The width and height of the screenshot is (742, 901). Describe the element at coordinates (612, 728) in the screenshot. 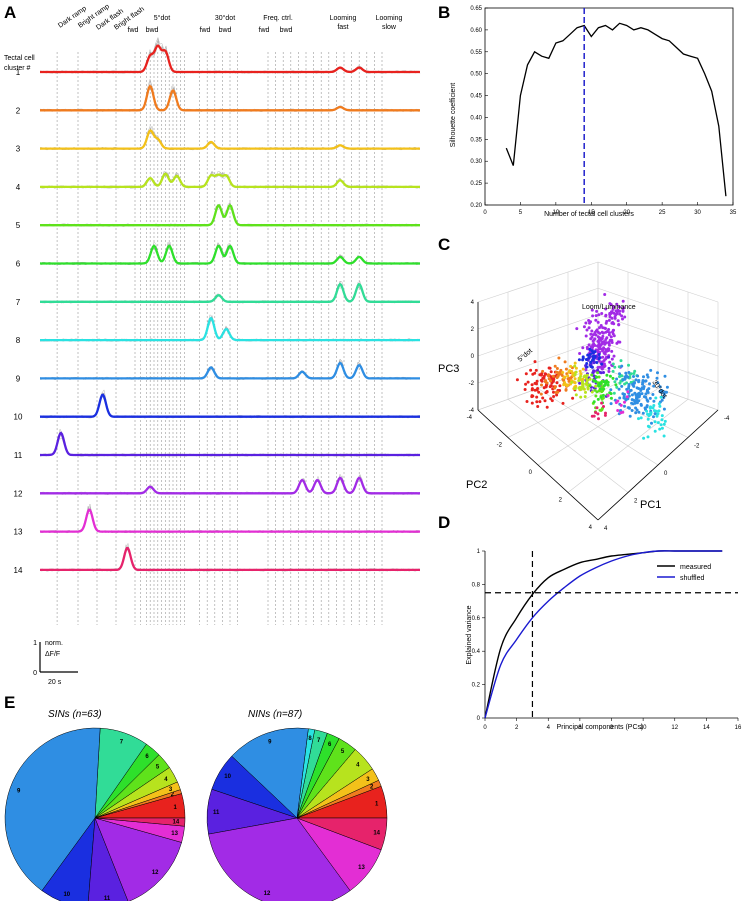

I see `d-xtick-8: 8` at that location.